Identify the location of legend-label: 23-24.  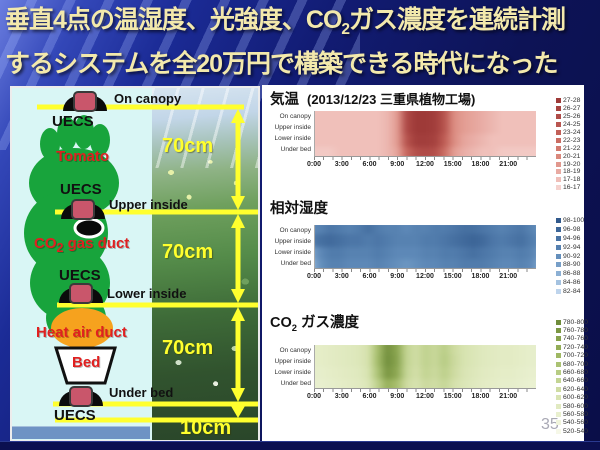
(572, 132).